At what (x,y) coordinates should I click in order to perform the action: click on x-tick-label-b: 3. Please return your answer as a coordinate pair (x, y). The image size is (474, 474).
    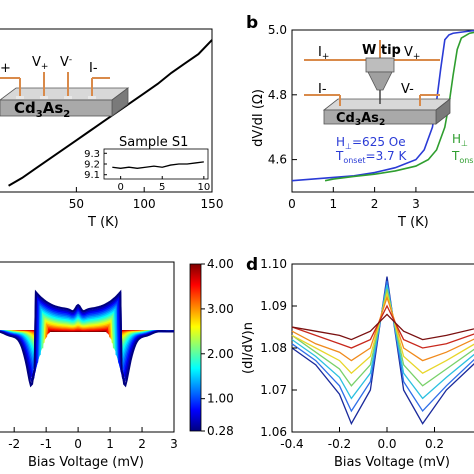
    Looking at the image, I should click on (416, 204).